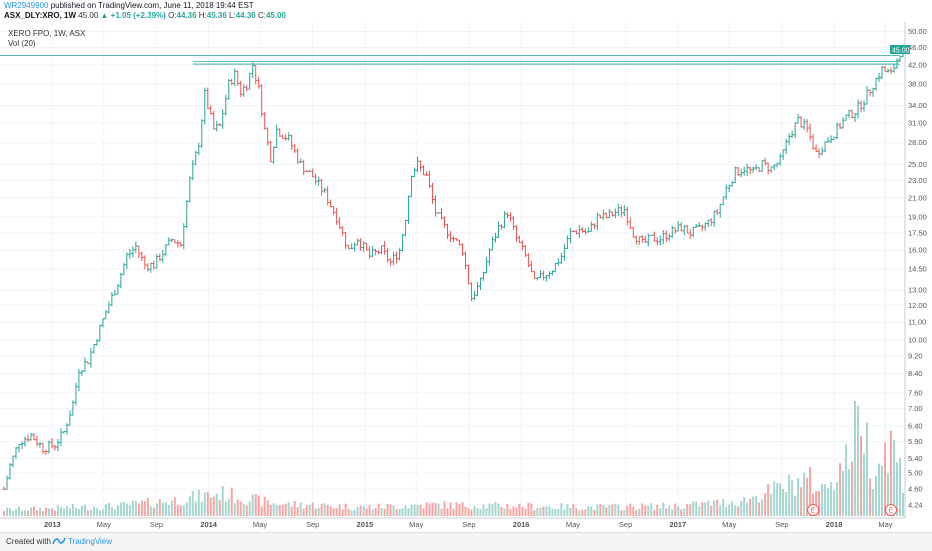  What do you see at coordinates (915, 489) in the screenshot?
I see `price-tick-label: 4.60` at bounding box center [915, 489].